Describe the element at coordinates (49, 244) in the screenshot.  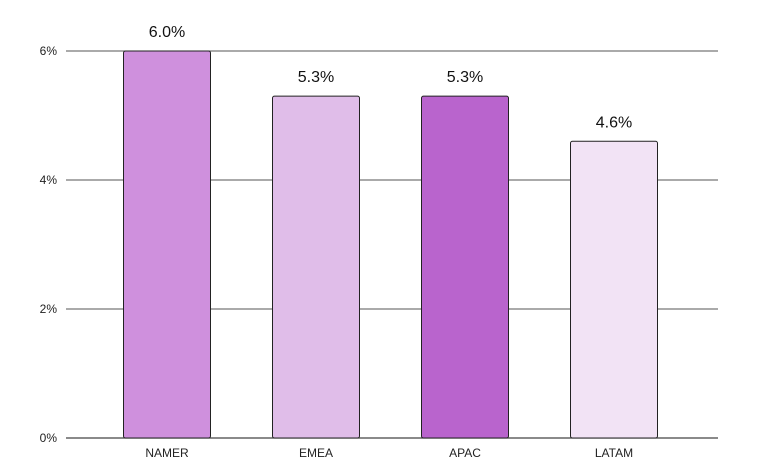
I see `y-axis-tick-labels: 0% 2% 4% 6%` at that location.